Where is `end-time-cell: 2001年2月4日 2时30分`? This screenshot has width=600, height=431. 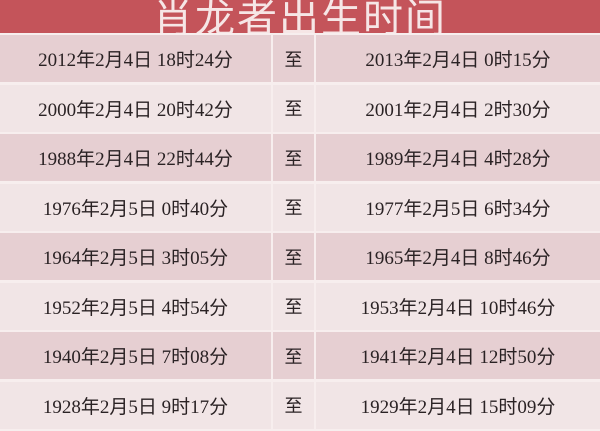 end-time-cell: 2001年2月4日 2时30分 is located at coordinates (458, 108).